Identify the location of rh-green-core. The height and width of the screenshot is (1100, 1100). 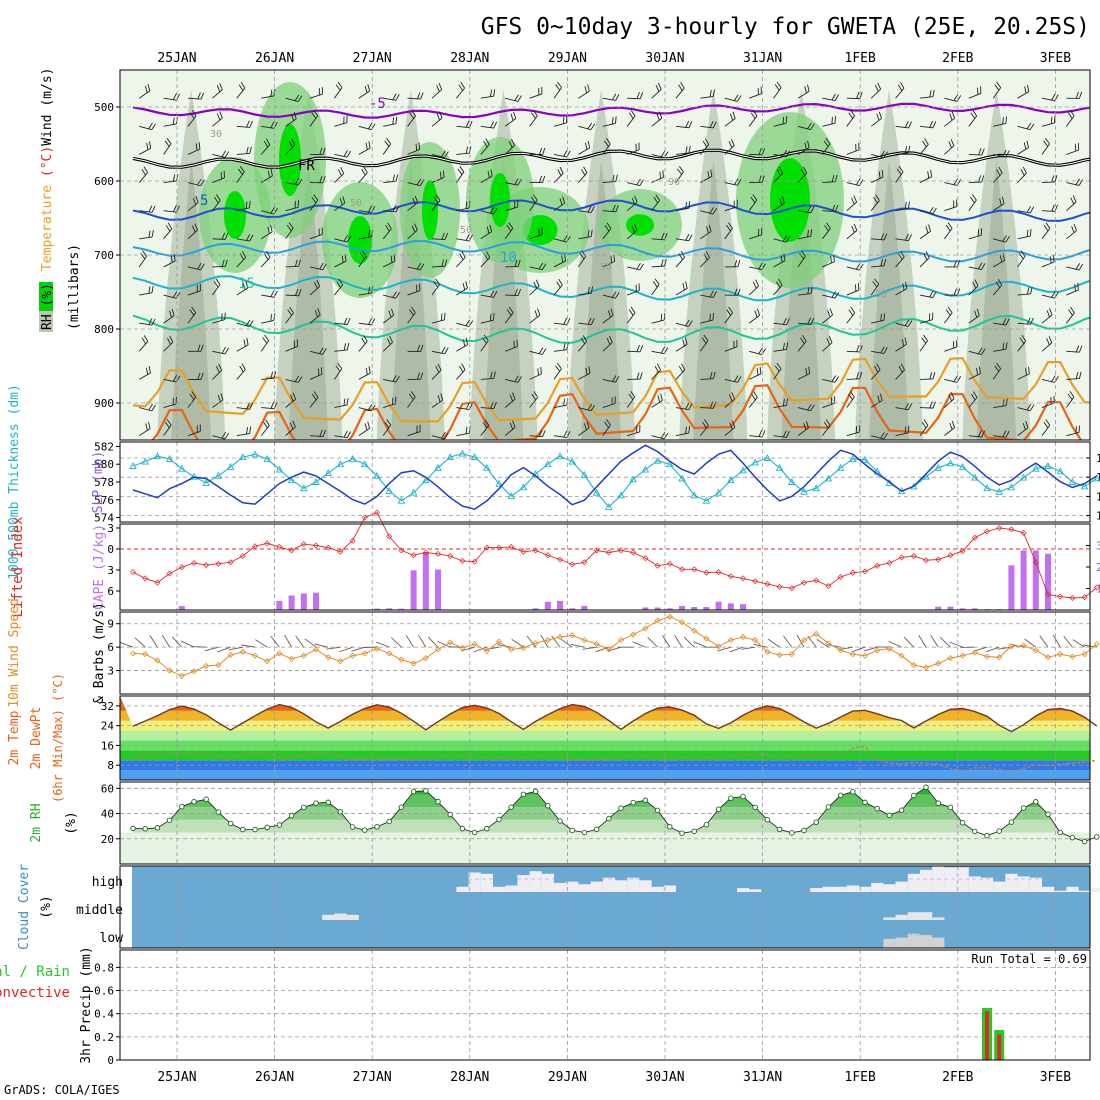
(640, 225).